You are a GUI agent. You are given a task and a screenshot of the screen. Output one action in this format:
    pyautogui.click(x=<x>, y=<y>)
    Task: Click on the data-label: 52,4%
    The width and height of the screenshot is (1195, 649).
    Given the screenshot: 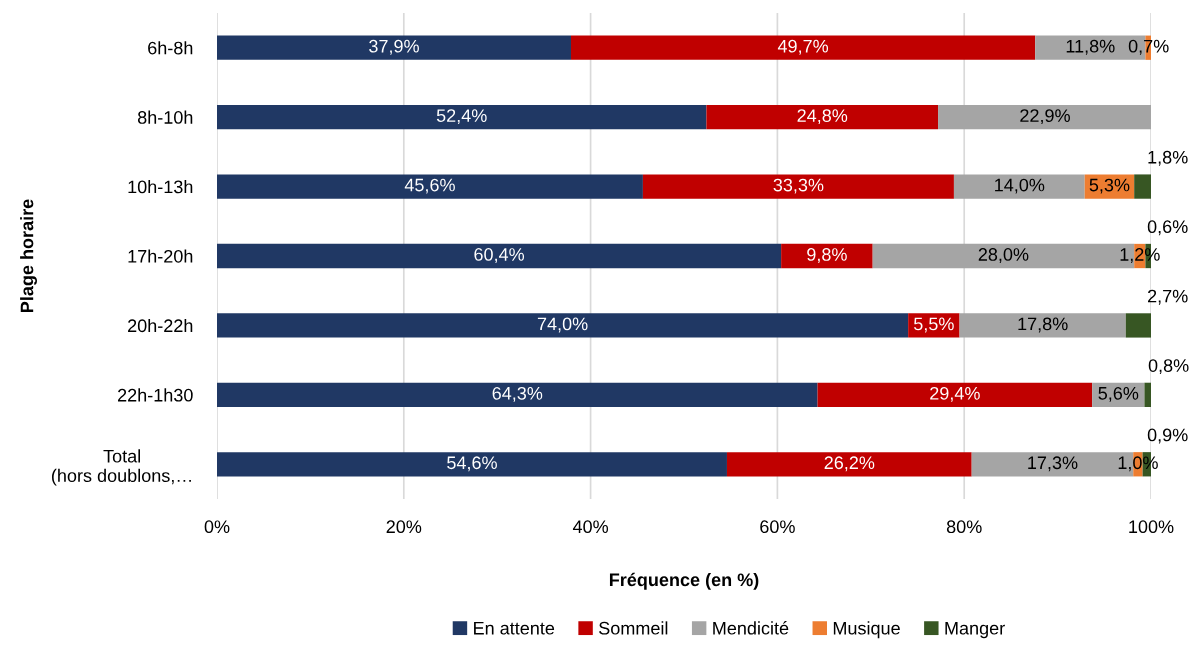 What is the action you would take?
    pyautogui.click(x=461, y=117)
    